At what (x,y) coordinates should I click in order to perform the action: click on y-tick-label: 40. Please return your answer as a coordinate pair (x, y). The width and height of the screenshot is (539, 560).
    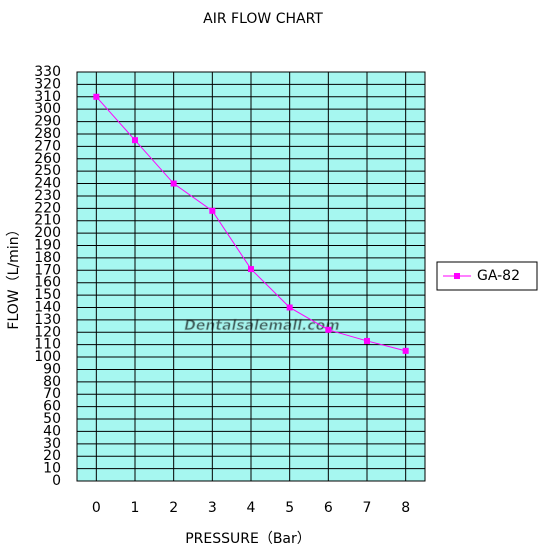
    Looking at the image, I should click on (52, 431).